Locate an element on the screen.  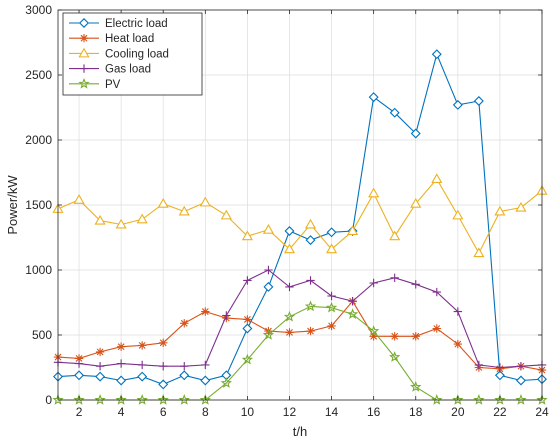
legend-entry: Gas load is located at coordinates (110, 70).